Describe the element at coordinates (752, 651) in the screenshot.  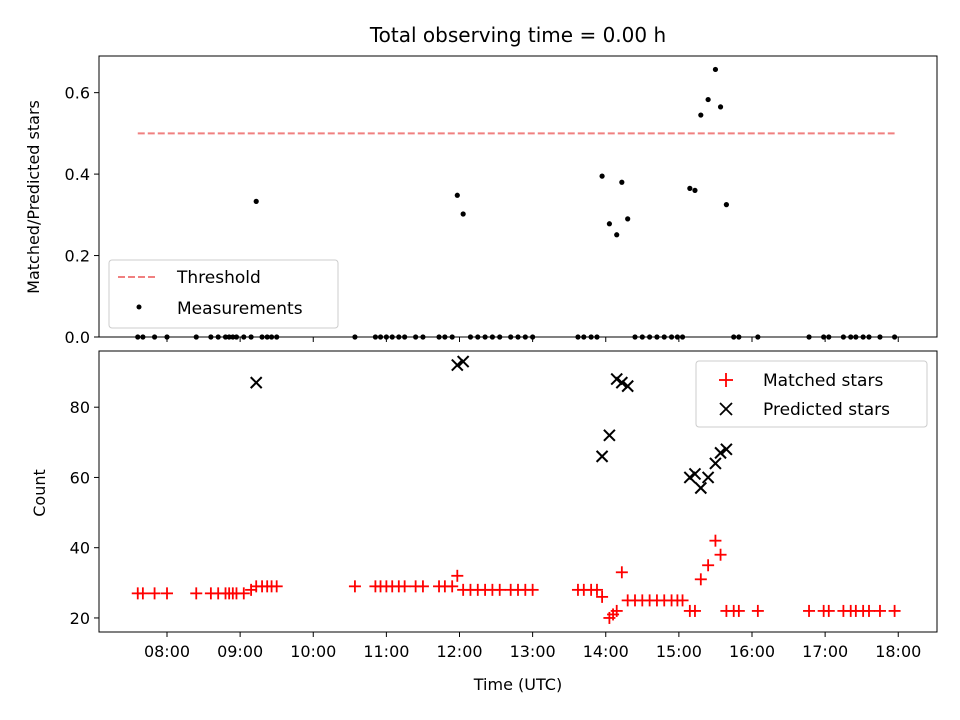
I see `bottom-xtick-label: 16:00` at that location.